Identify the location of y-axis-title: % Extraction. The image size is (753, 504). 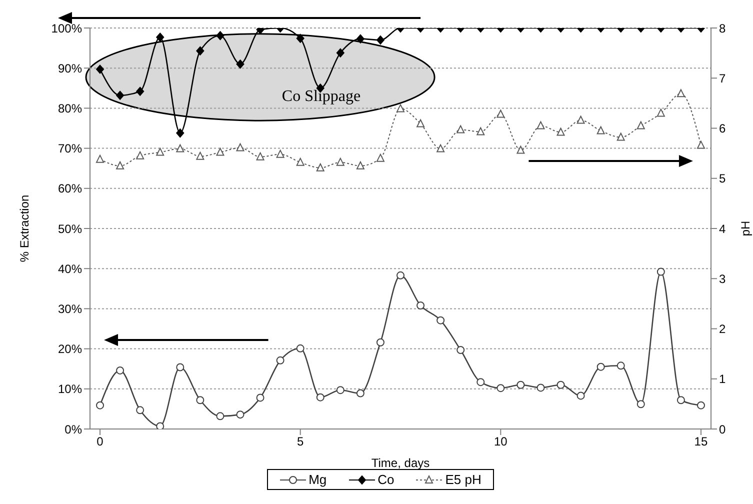
(24, 228).